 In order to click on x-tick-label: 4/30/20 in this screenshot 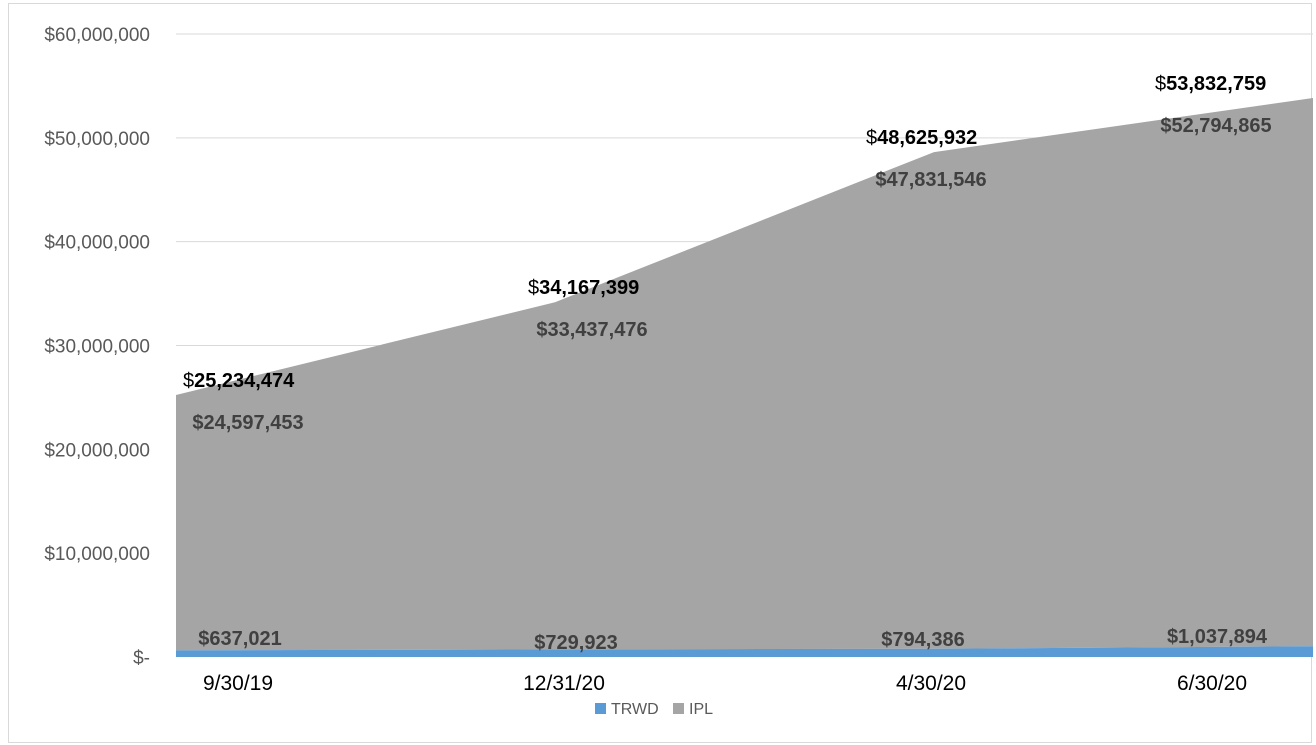, I will do `click(931, 683)`.